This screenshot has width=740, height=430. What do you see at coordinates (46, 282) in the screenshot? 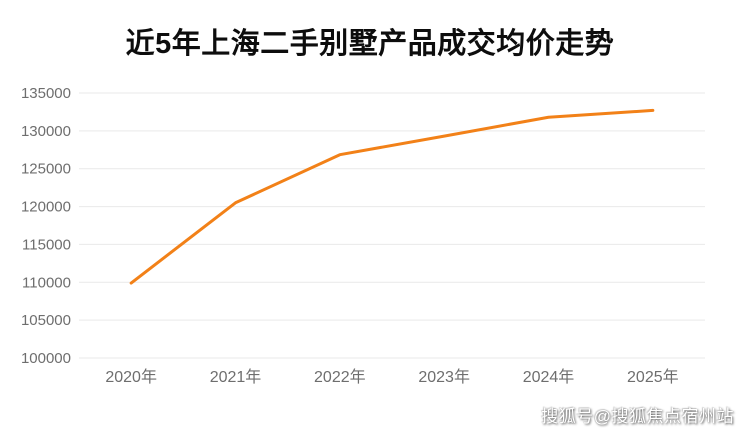
I see `y-axis-tick-label: 110000` at bounding box center [46, 282].